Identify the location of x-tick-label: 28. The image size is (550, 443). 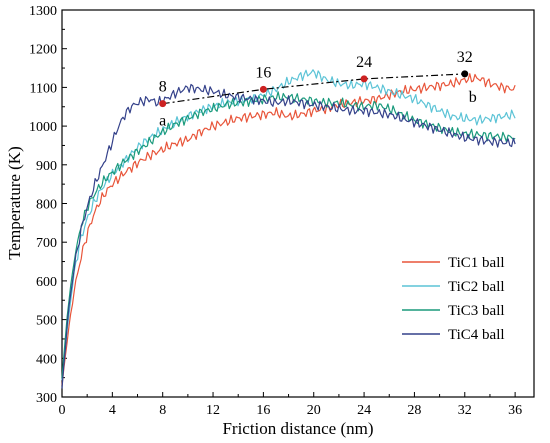
(414, 410).